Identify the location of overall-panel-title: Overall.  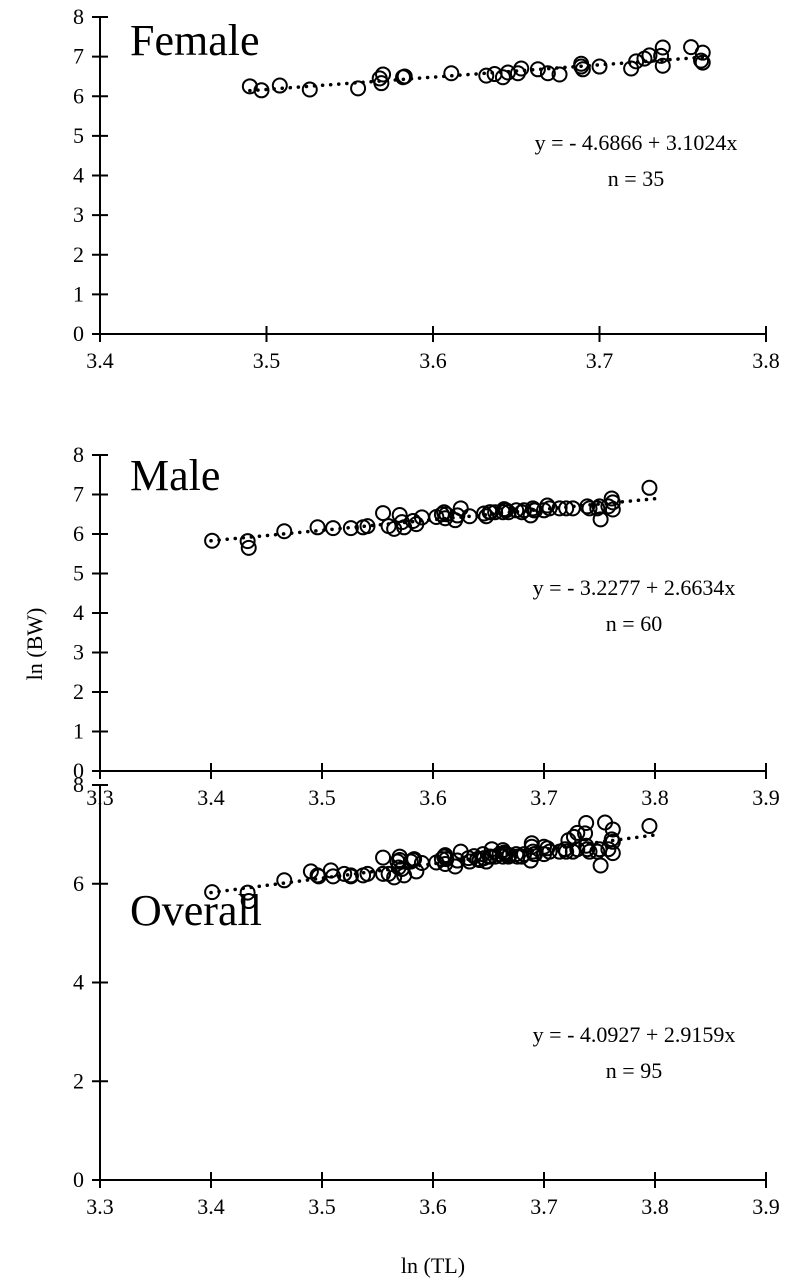
(196, 910).